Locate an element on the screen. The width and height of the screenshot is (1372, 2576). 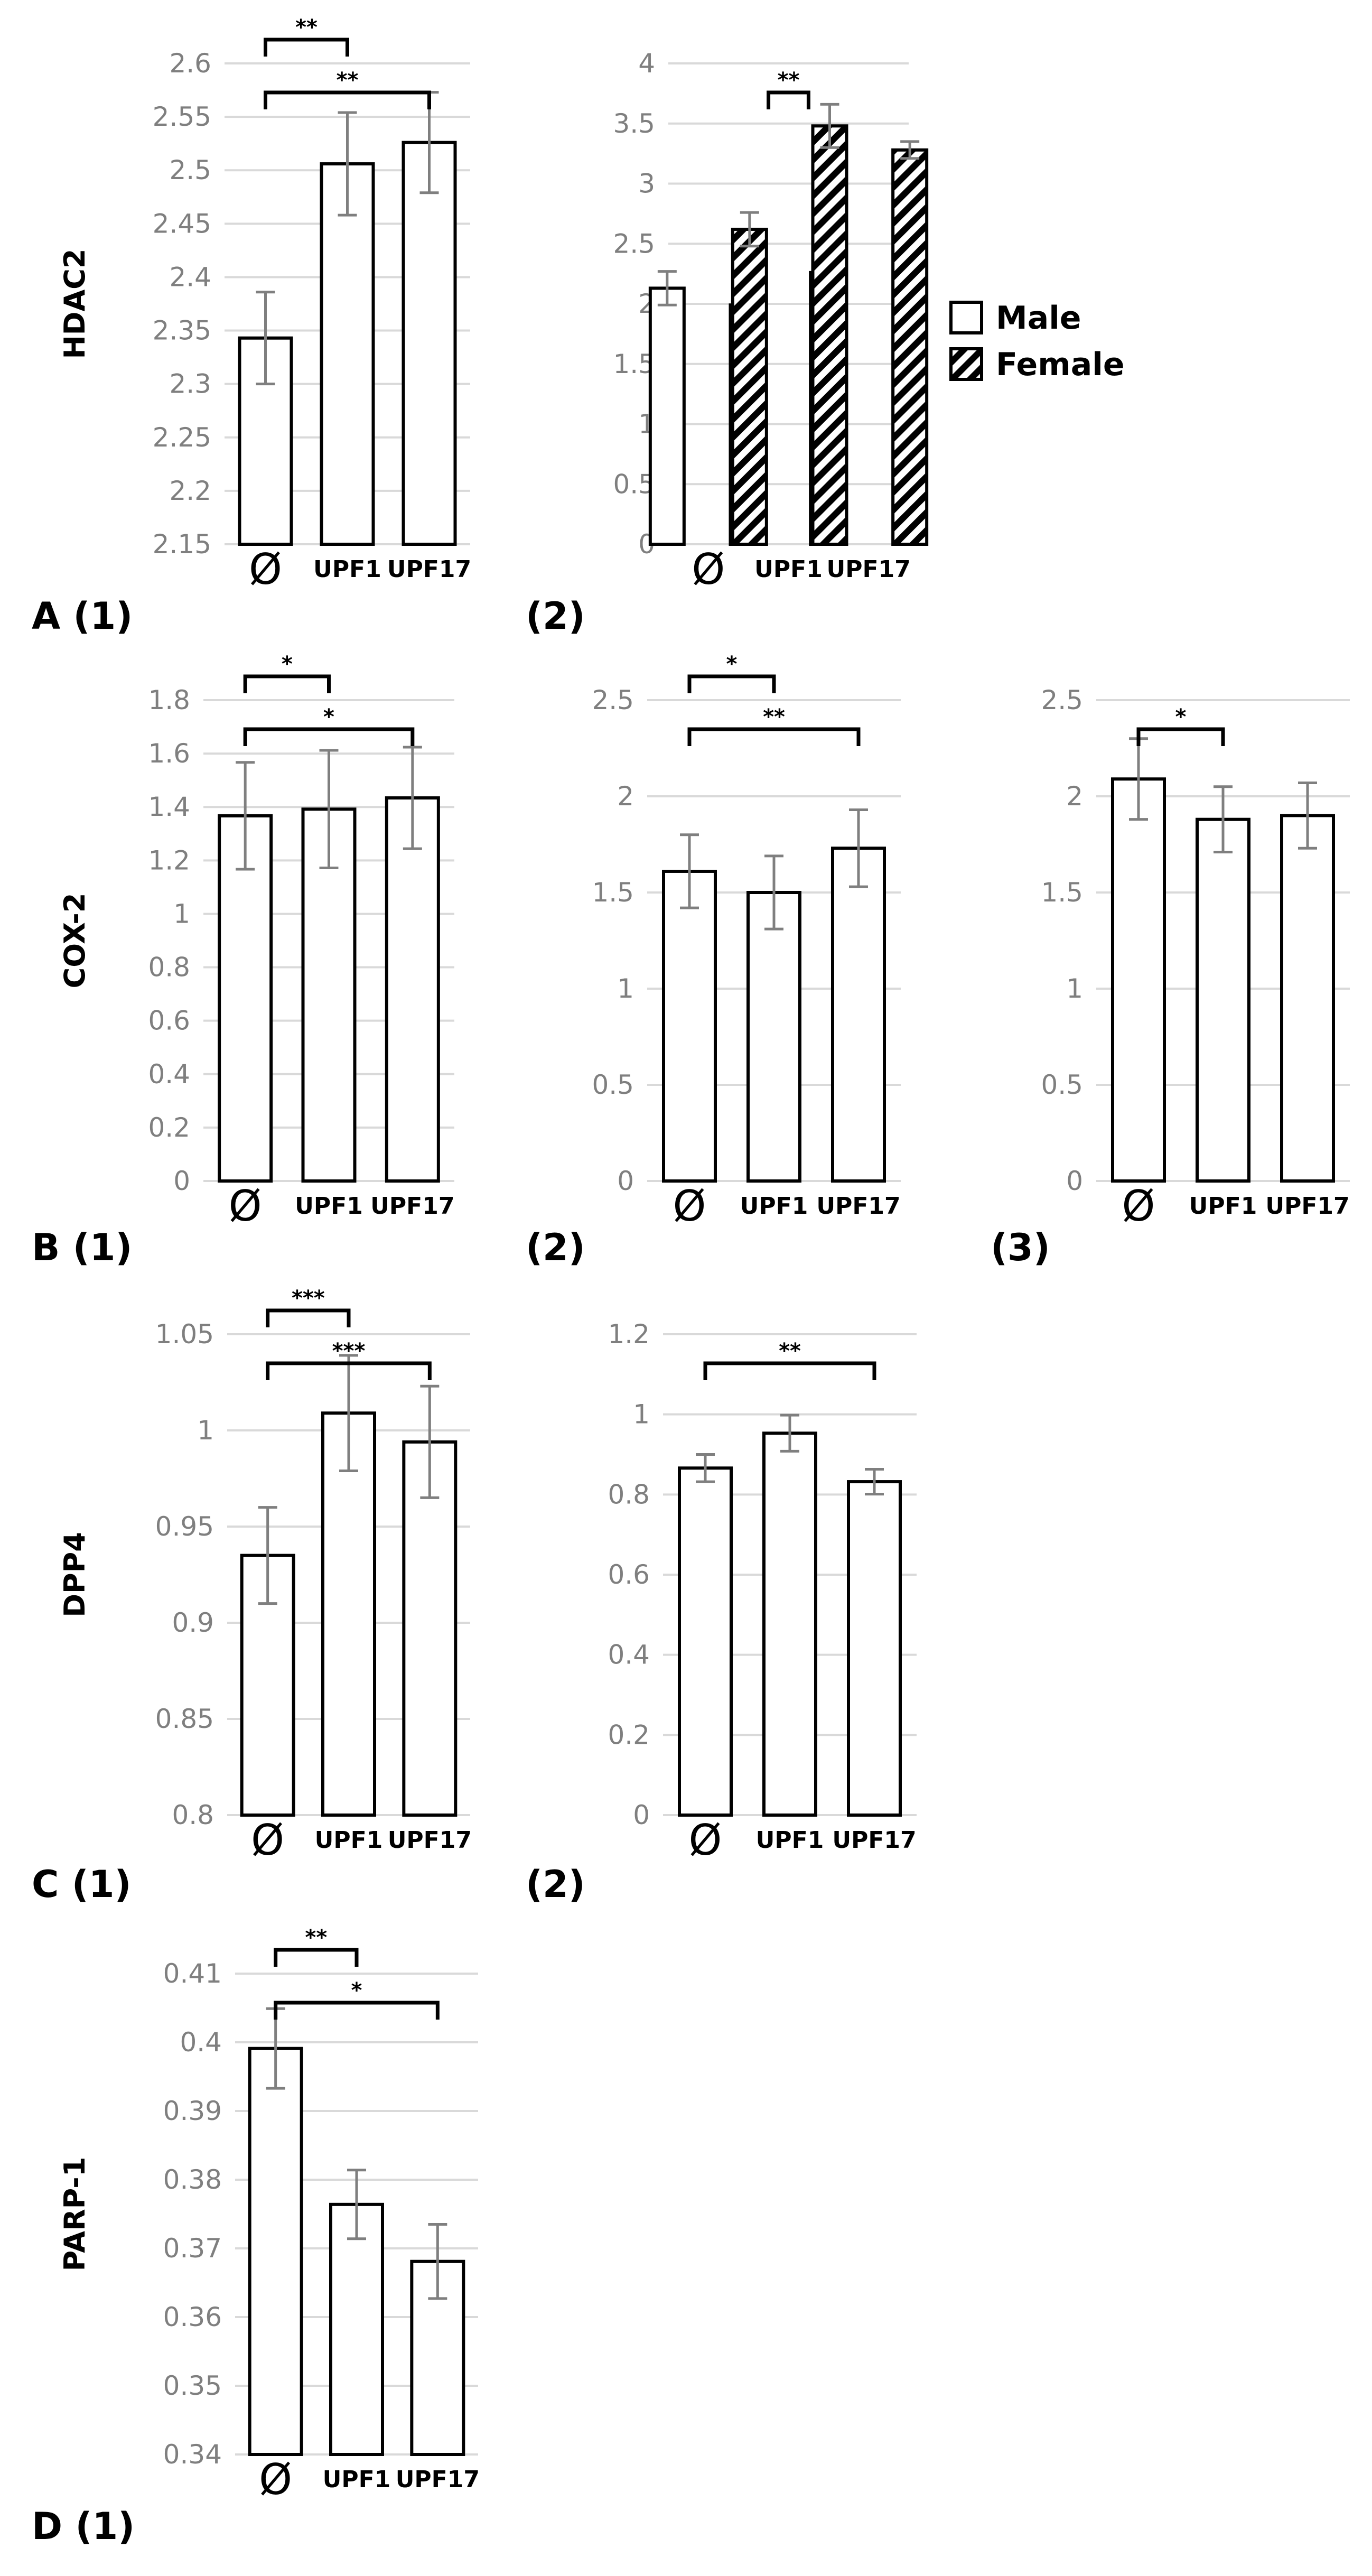
y-tick-label: 2.35 is located at coordinates (182, 330).